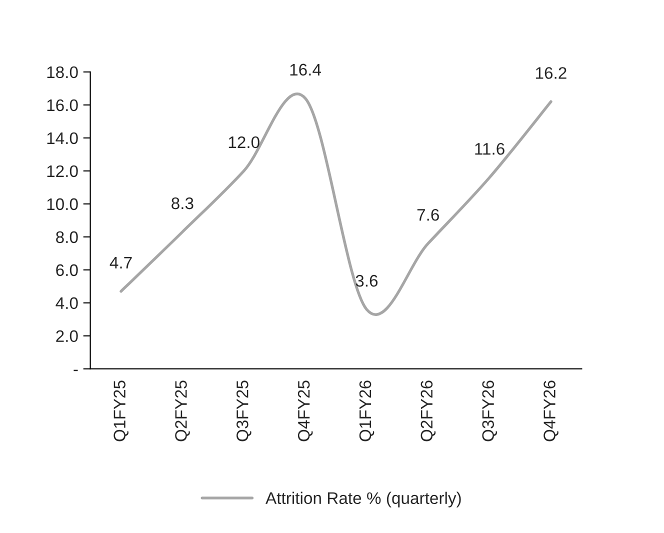 This screenshot has width=664, height=533. What do you see at coordinates (551, 73) in the screenshot?
I see `text: 16.2` at bounding box center [551, 73].